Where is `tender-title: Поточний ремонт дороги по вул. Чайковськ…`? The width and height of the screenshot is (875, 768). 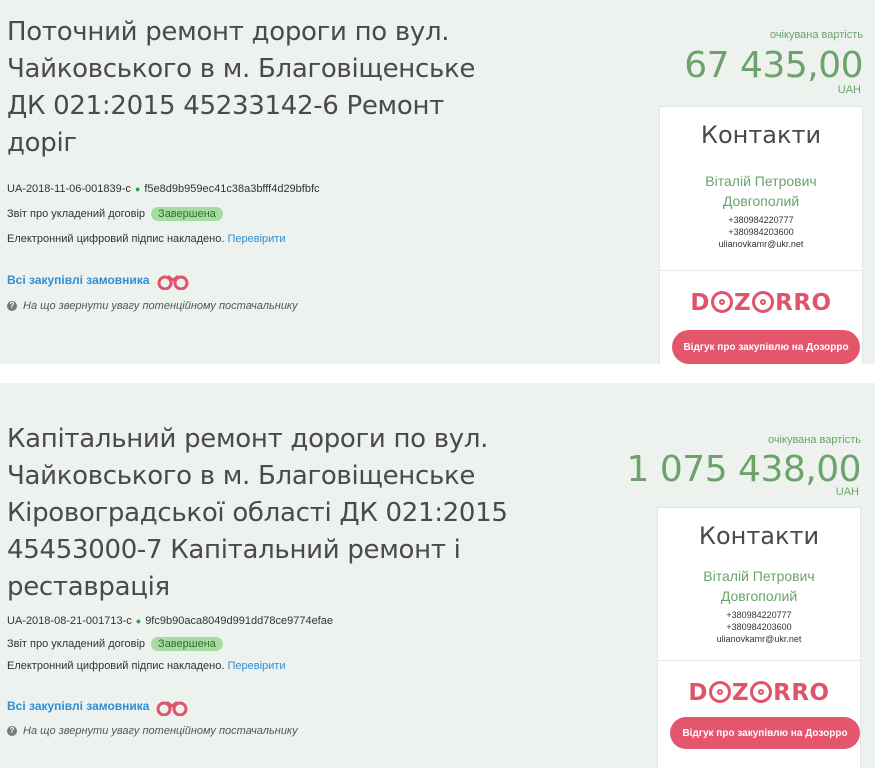
tender-title: Поточний ремонт дороги по вул. Чайковськ… is located at coordinates (241, 87).